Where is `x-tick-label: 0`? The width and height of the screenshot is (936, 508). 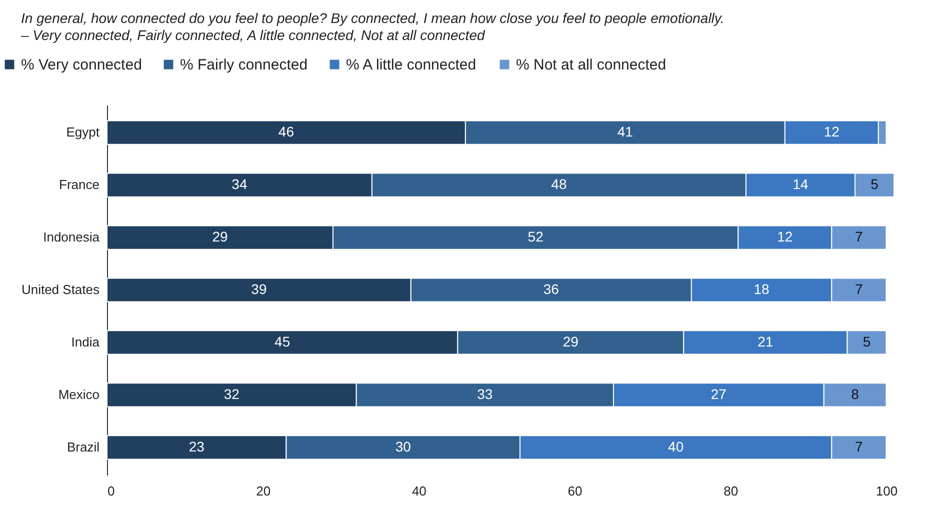 x-tick-label: 0 is located at coordinates (111, 491).